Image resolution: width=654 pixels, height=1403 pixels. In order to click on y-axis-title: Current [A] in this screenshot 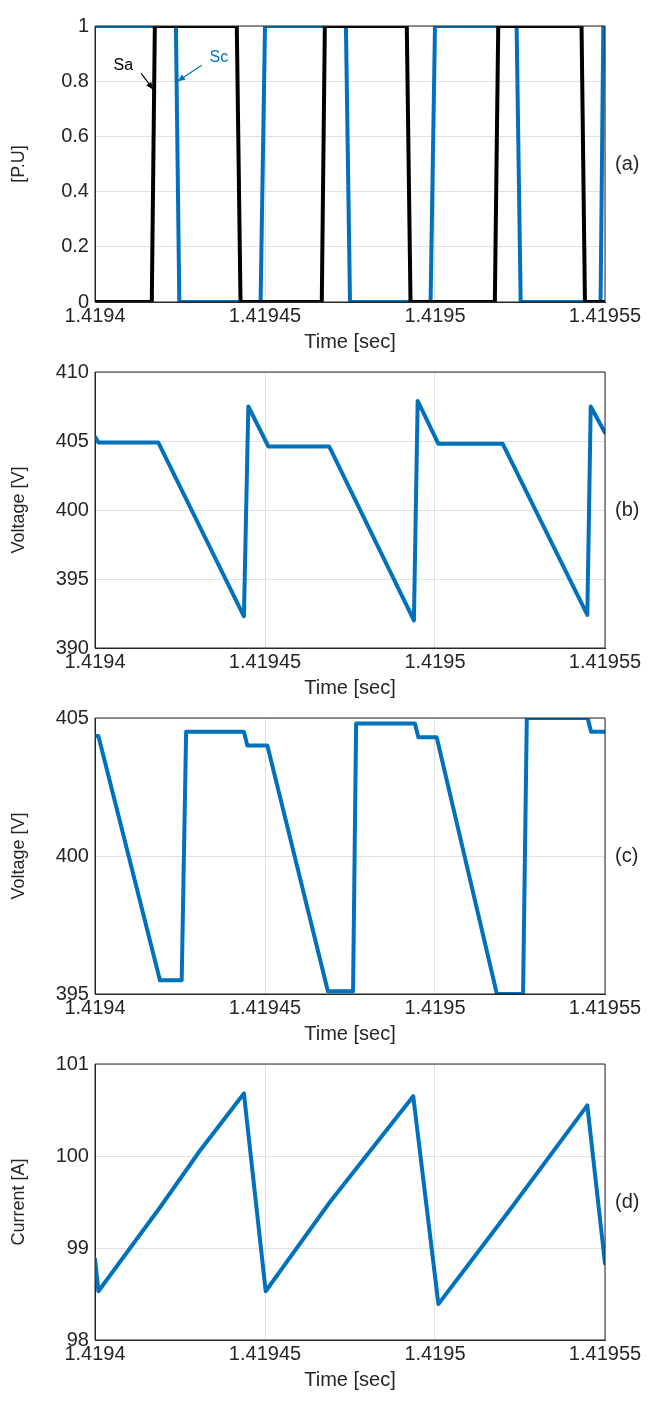, I will do `click(17, 1202)`.